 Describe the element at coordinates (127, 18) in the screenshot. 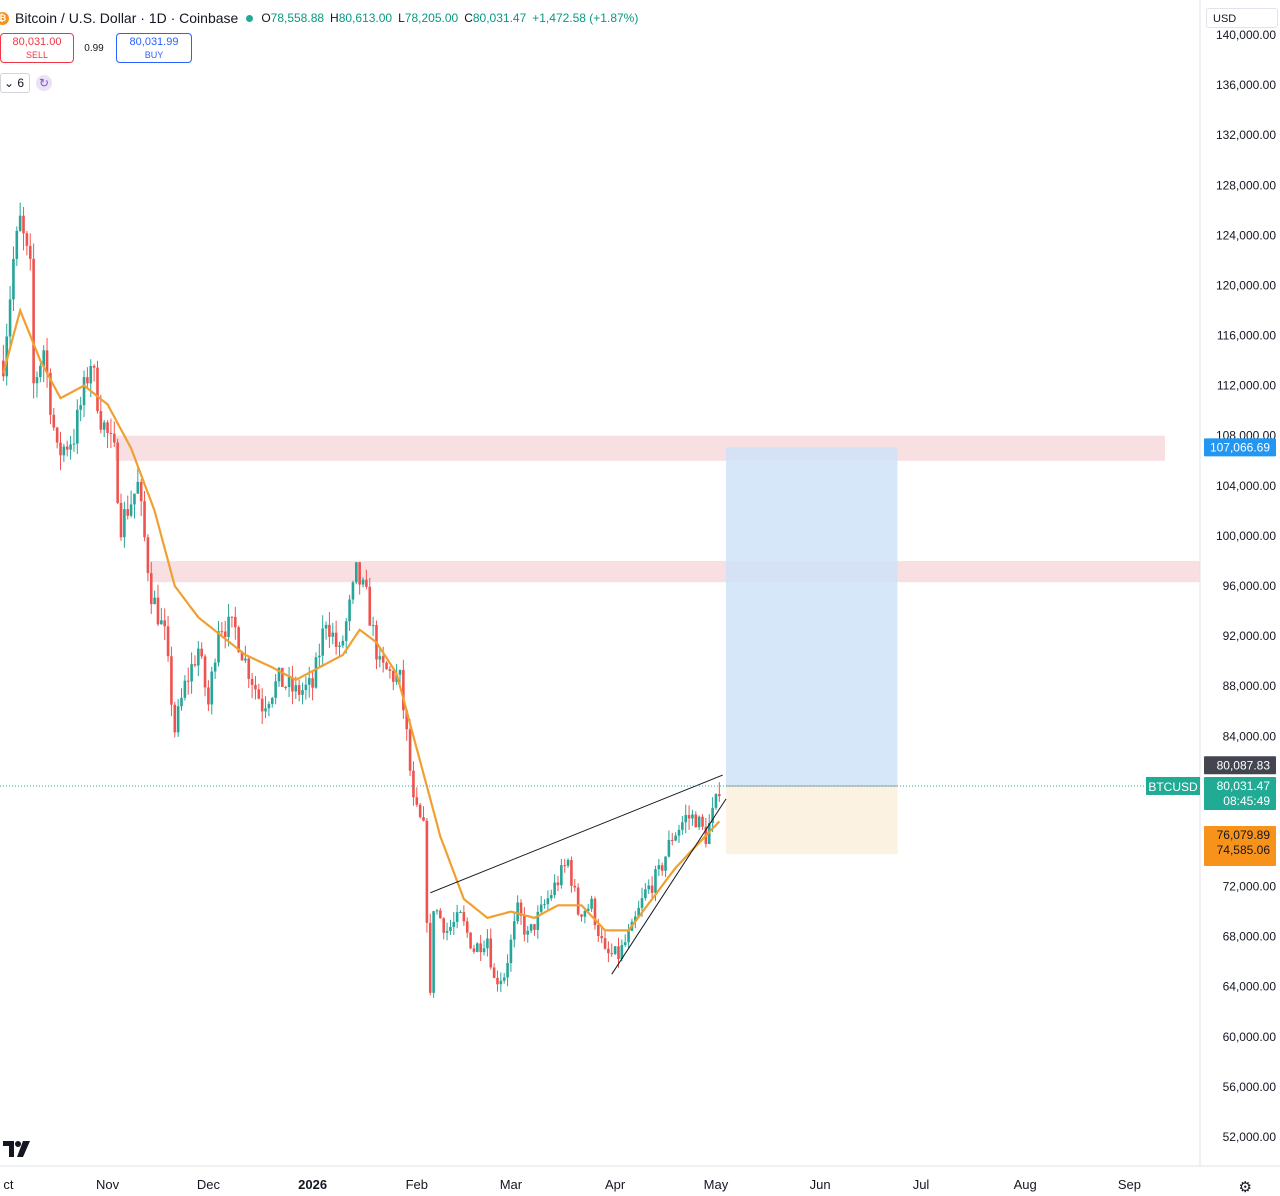

I see `symbol-title: Bitcoin / U.S. Dollar · 1D · Coinbase` at that location.